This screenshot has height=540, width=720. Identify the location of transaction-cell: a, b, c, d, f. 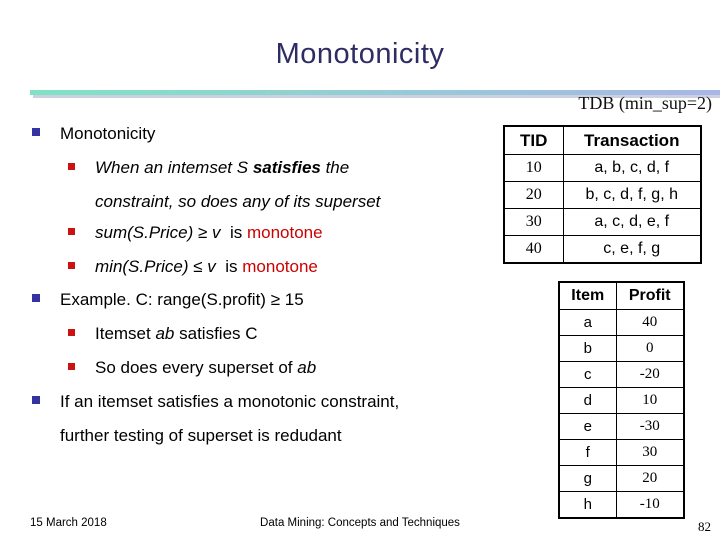
(632, 168).